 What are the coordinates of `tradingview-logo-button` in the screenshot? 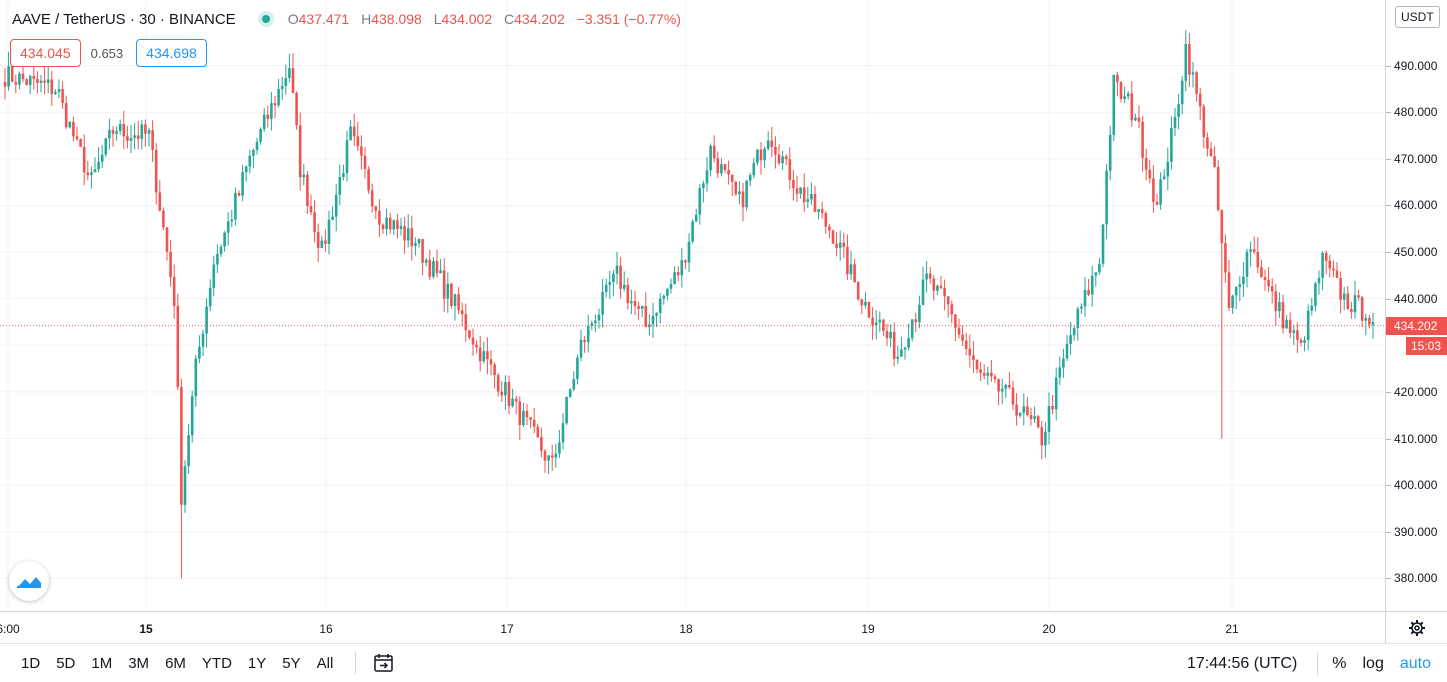 It's located at (29, 581).